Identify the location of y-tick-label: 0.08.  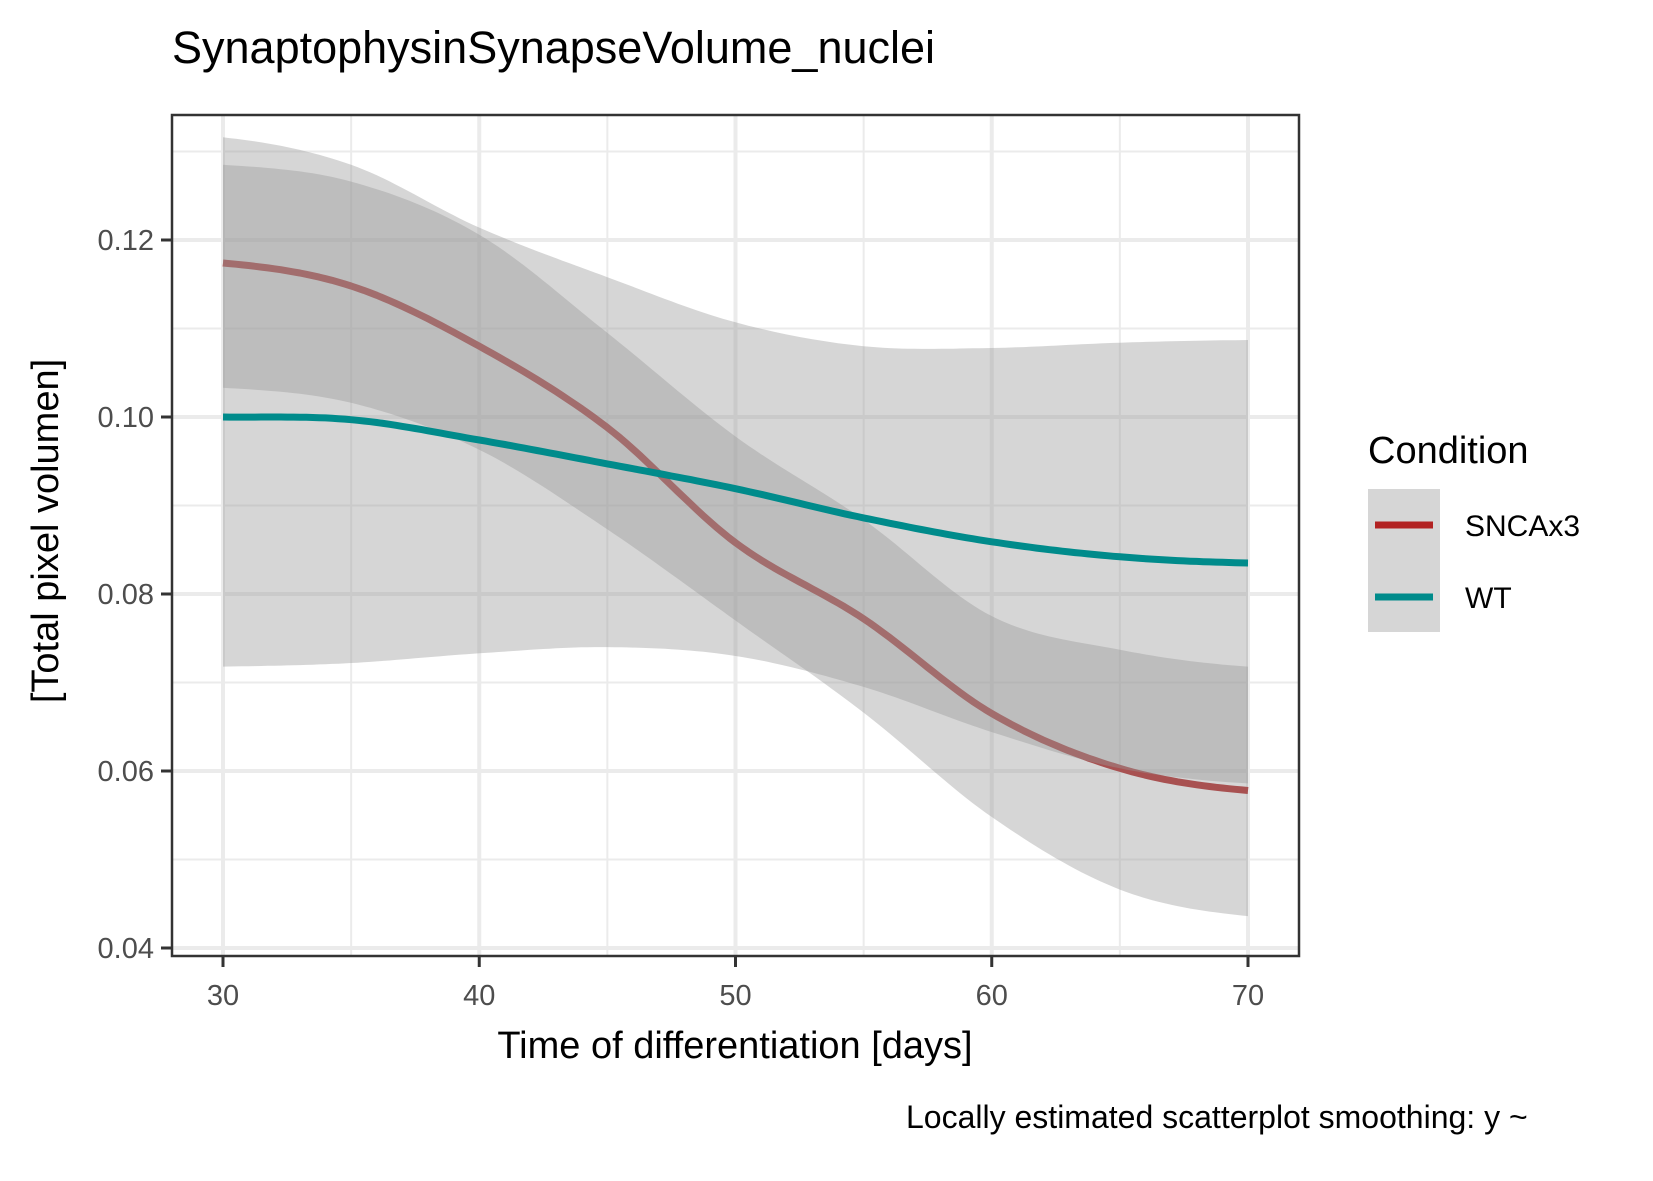
(126, 595).